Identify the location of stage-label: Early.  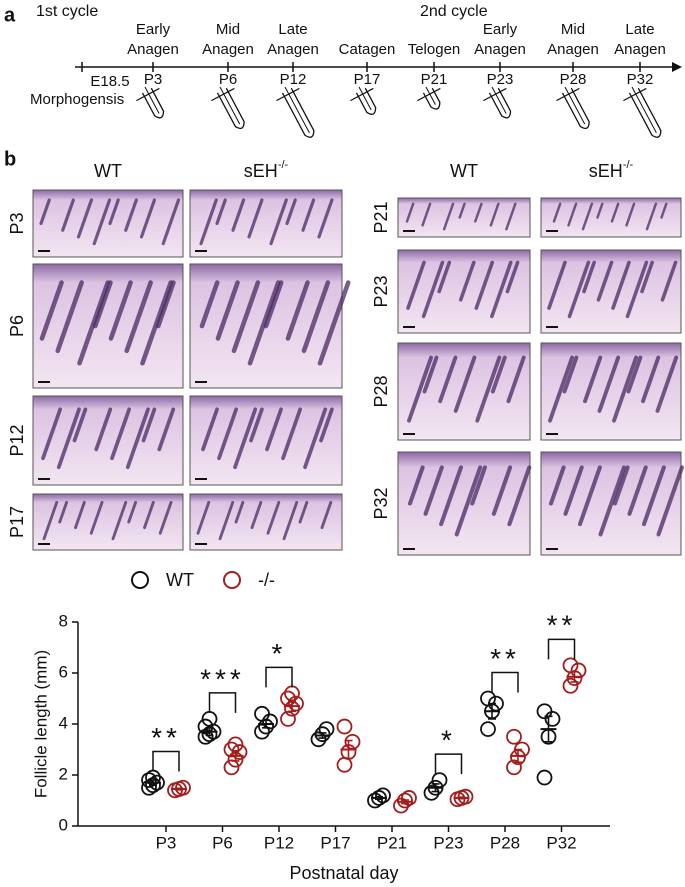
(153, 29).